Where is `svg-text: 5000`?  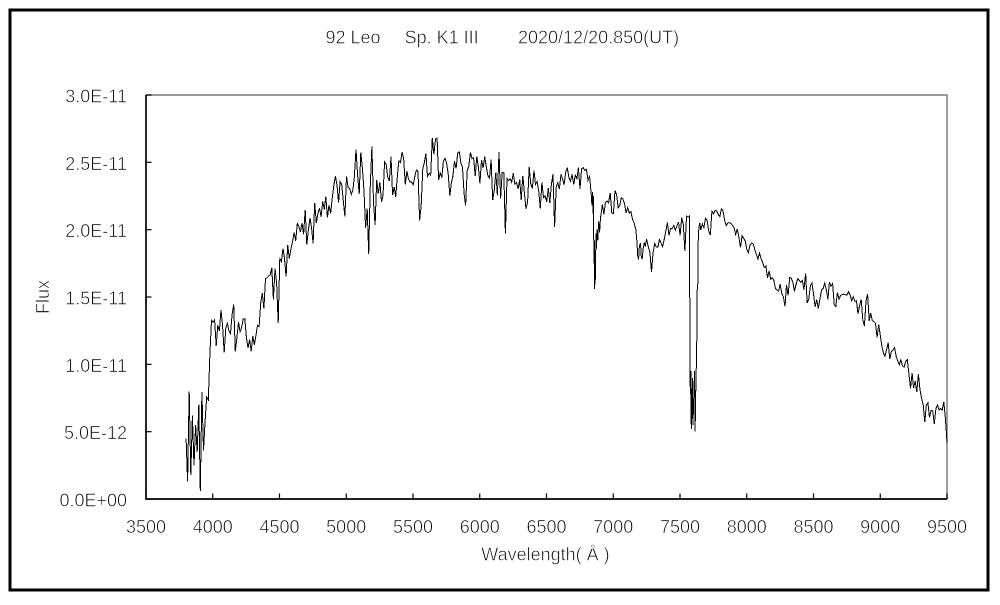
svg-text: 5000 is located at coordinates (346, 527).